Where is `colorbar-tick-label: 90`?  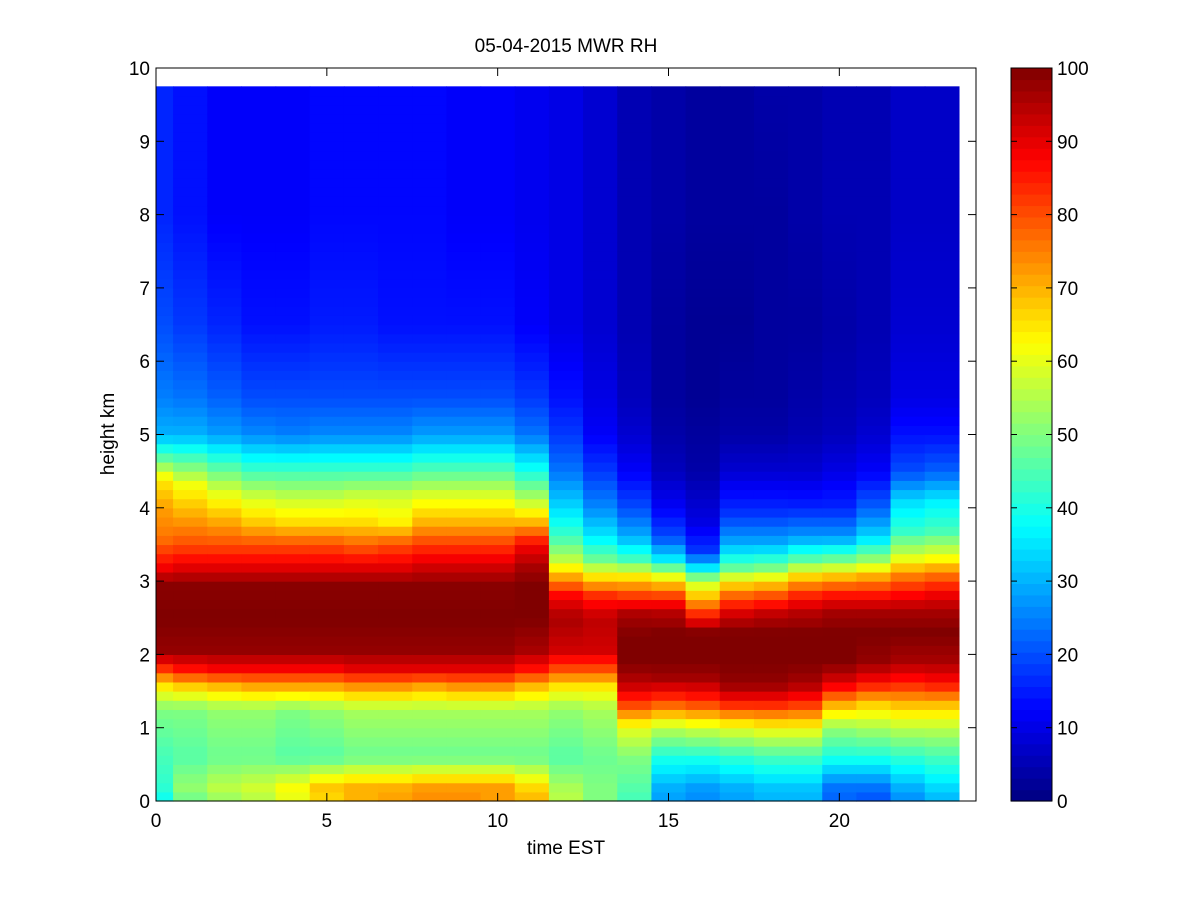 colorbar-tick-label: 90 is located at coordinates (1067, 142).